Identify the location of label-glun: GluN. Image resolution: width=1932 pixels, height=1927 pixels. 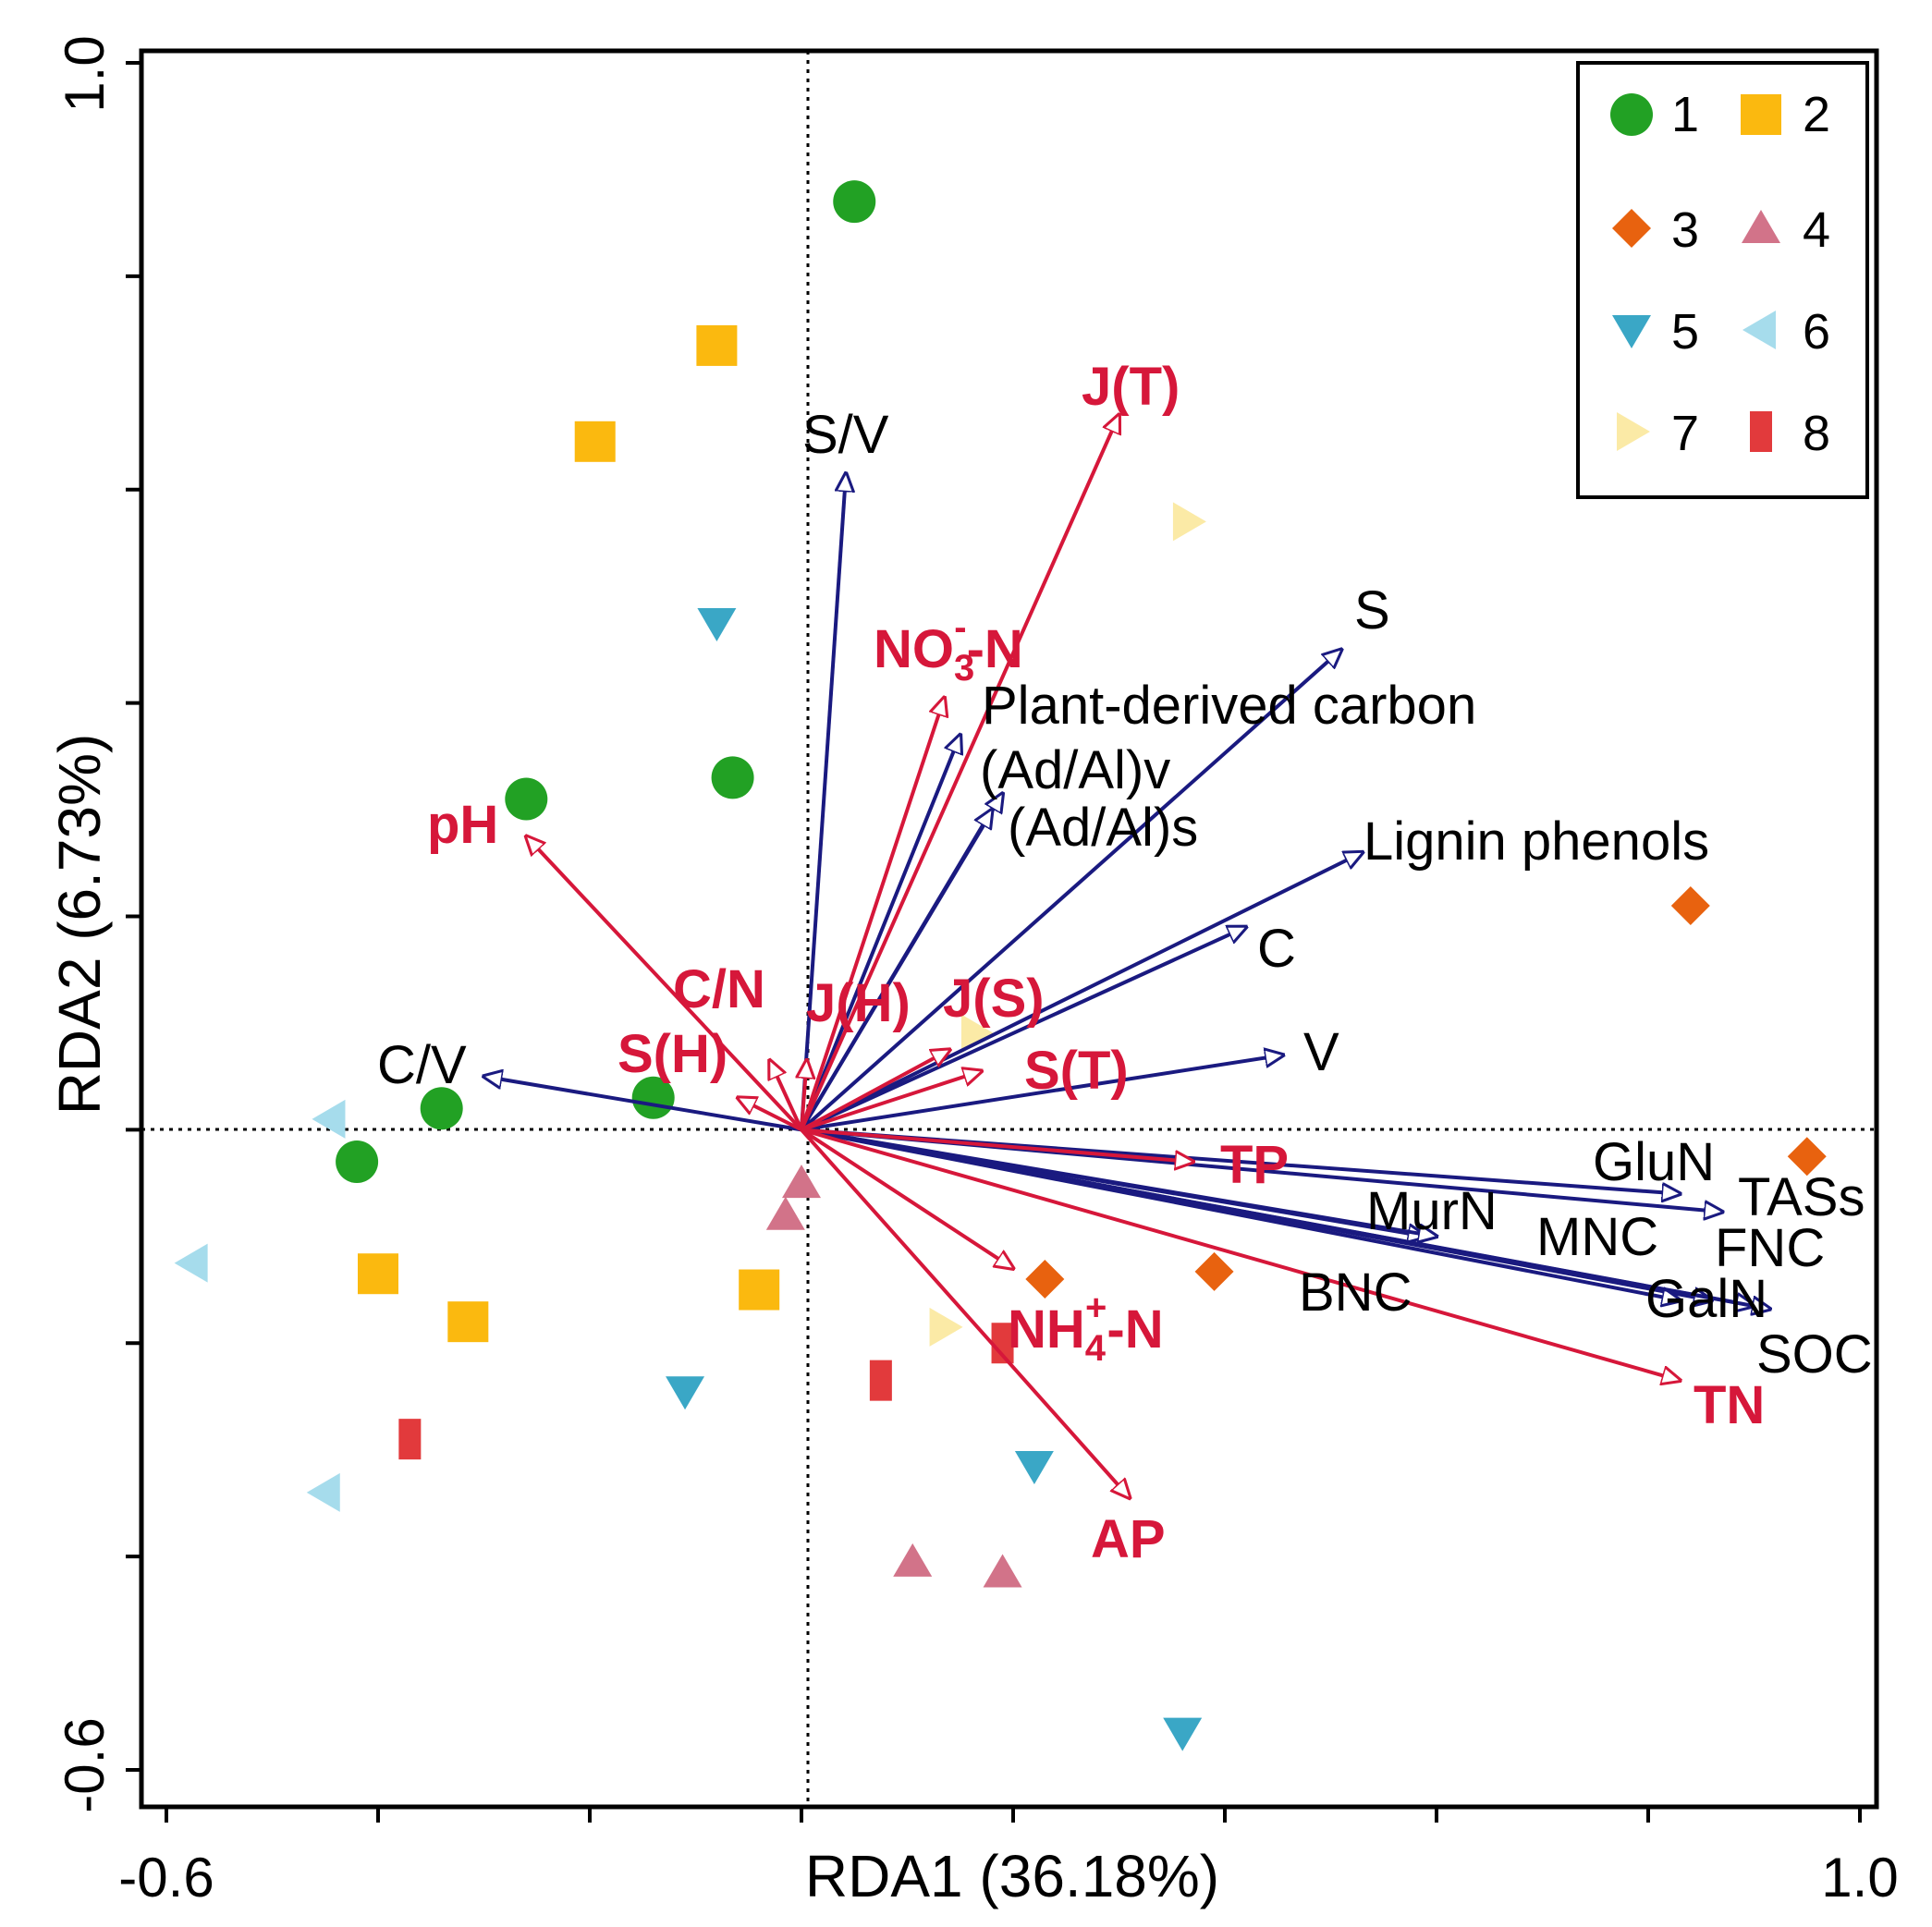
(1654, 1162).